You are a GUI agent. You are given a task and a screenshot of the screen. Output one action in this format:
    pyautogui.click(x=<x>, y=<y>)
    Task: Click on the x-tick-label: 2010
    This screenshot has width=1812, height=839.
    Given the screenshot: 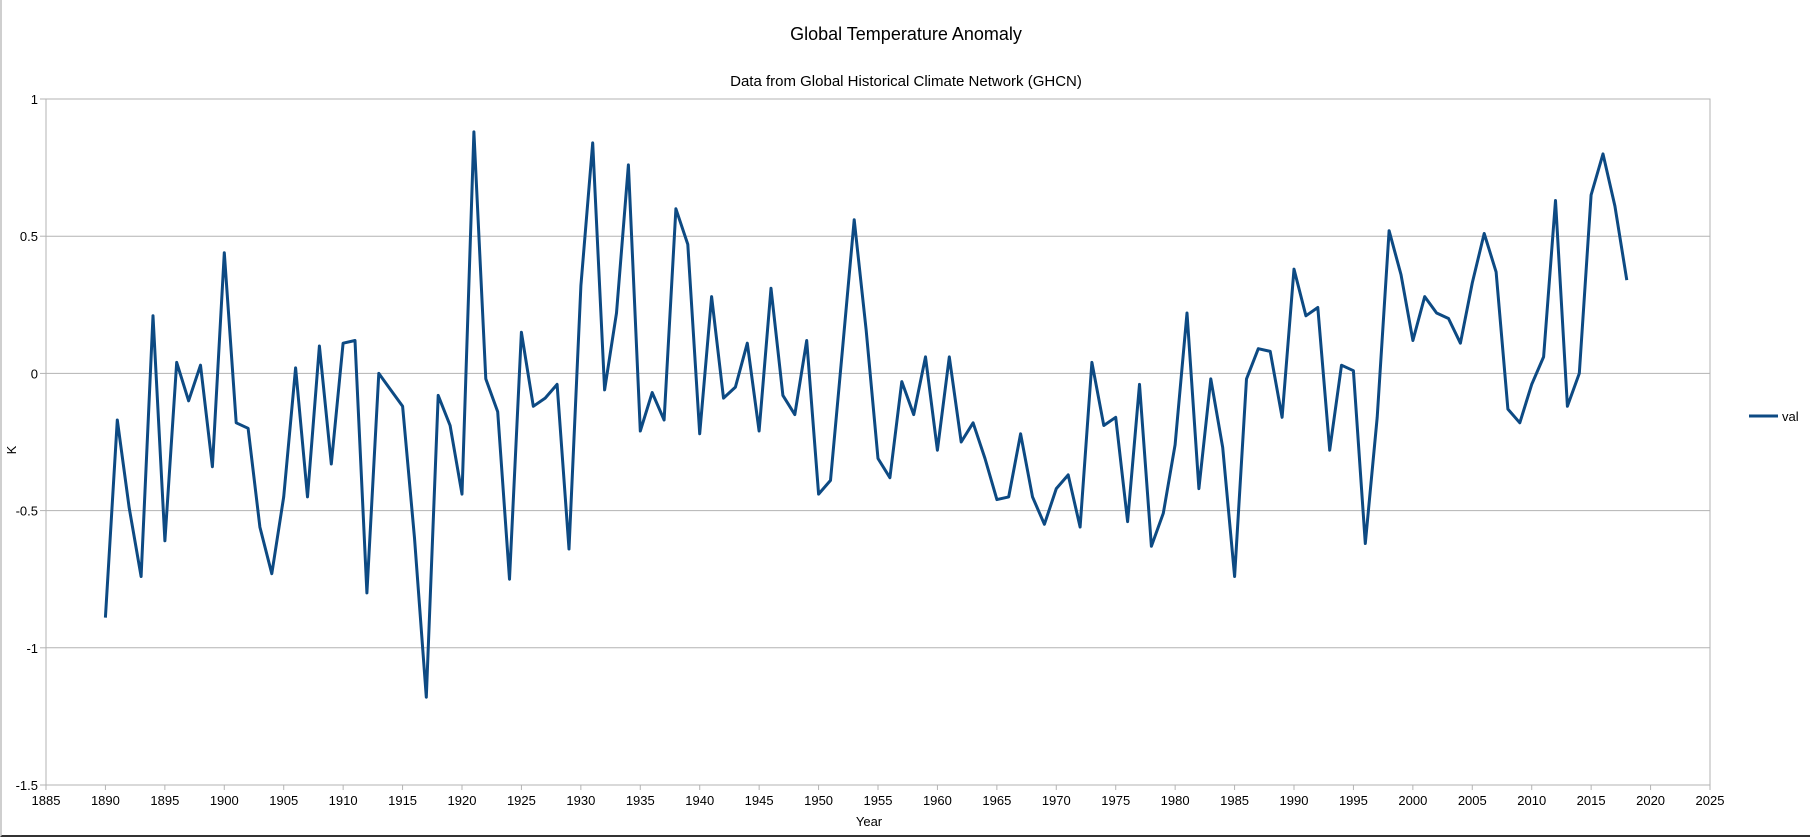 What is the action you would take?
    pyautogui.click(x=1531, y=800)
    